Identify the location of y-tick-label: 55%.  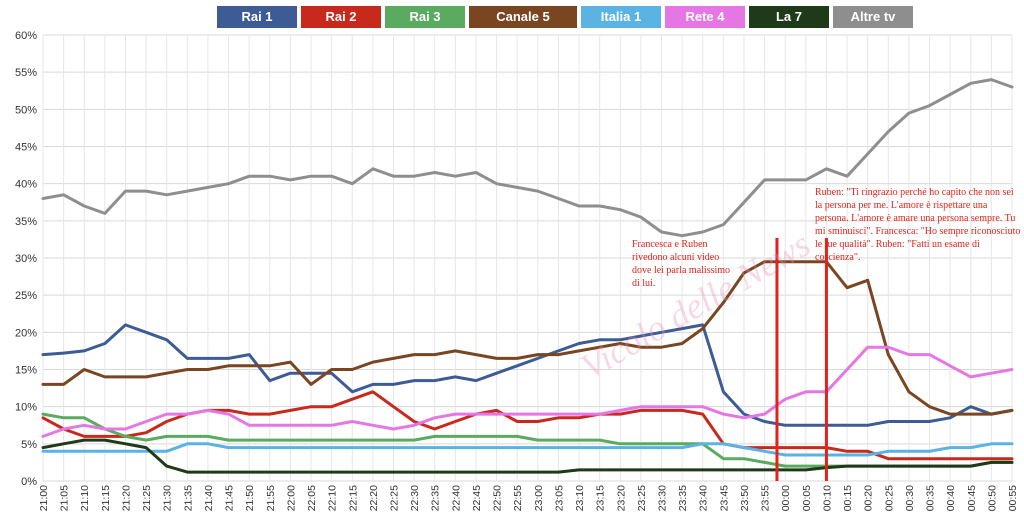
(26, 73).